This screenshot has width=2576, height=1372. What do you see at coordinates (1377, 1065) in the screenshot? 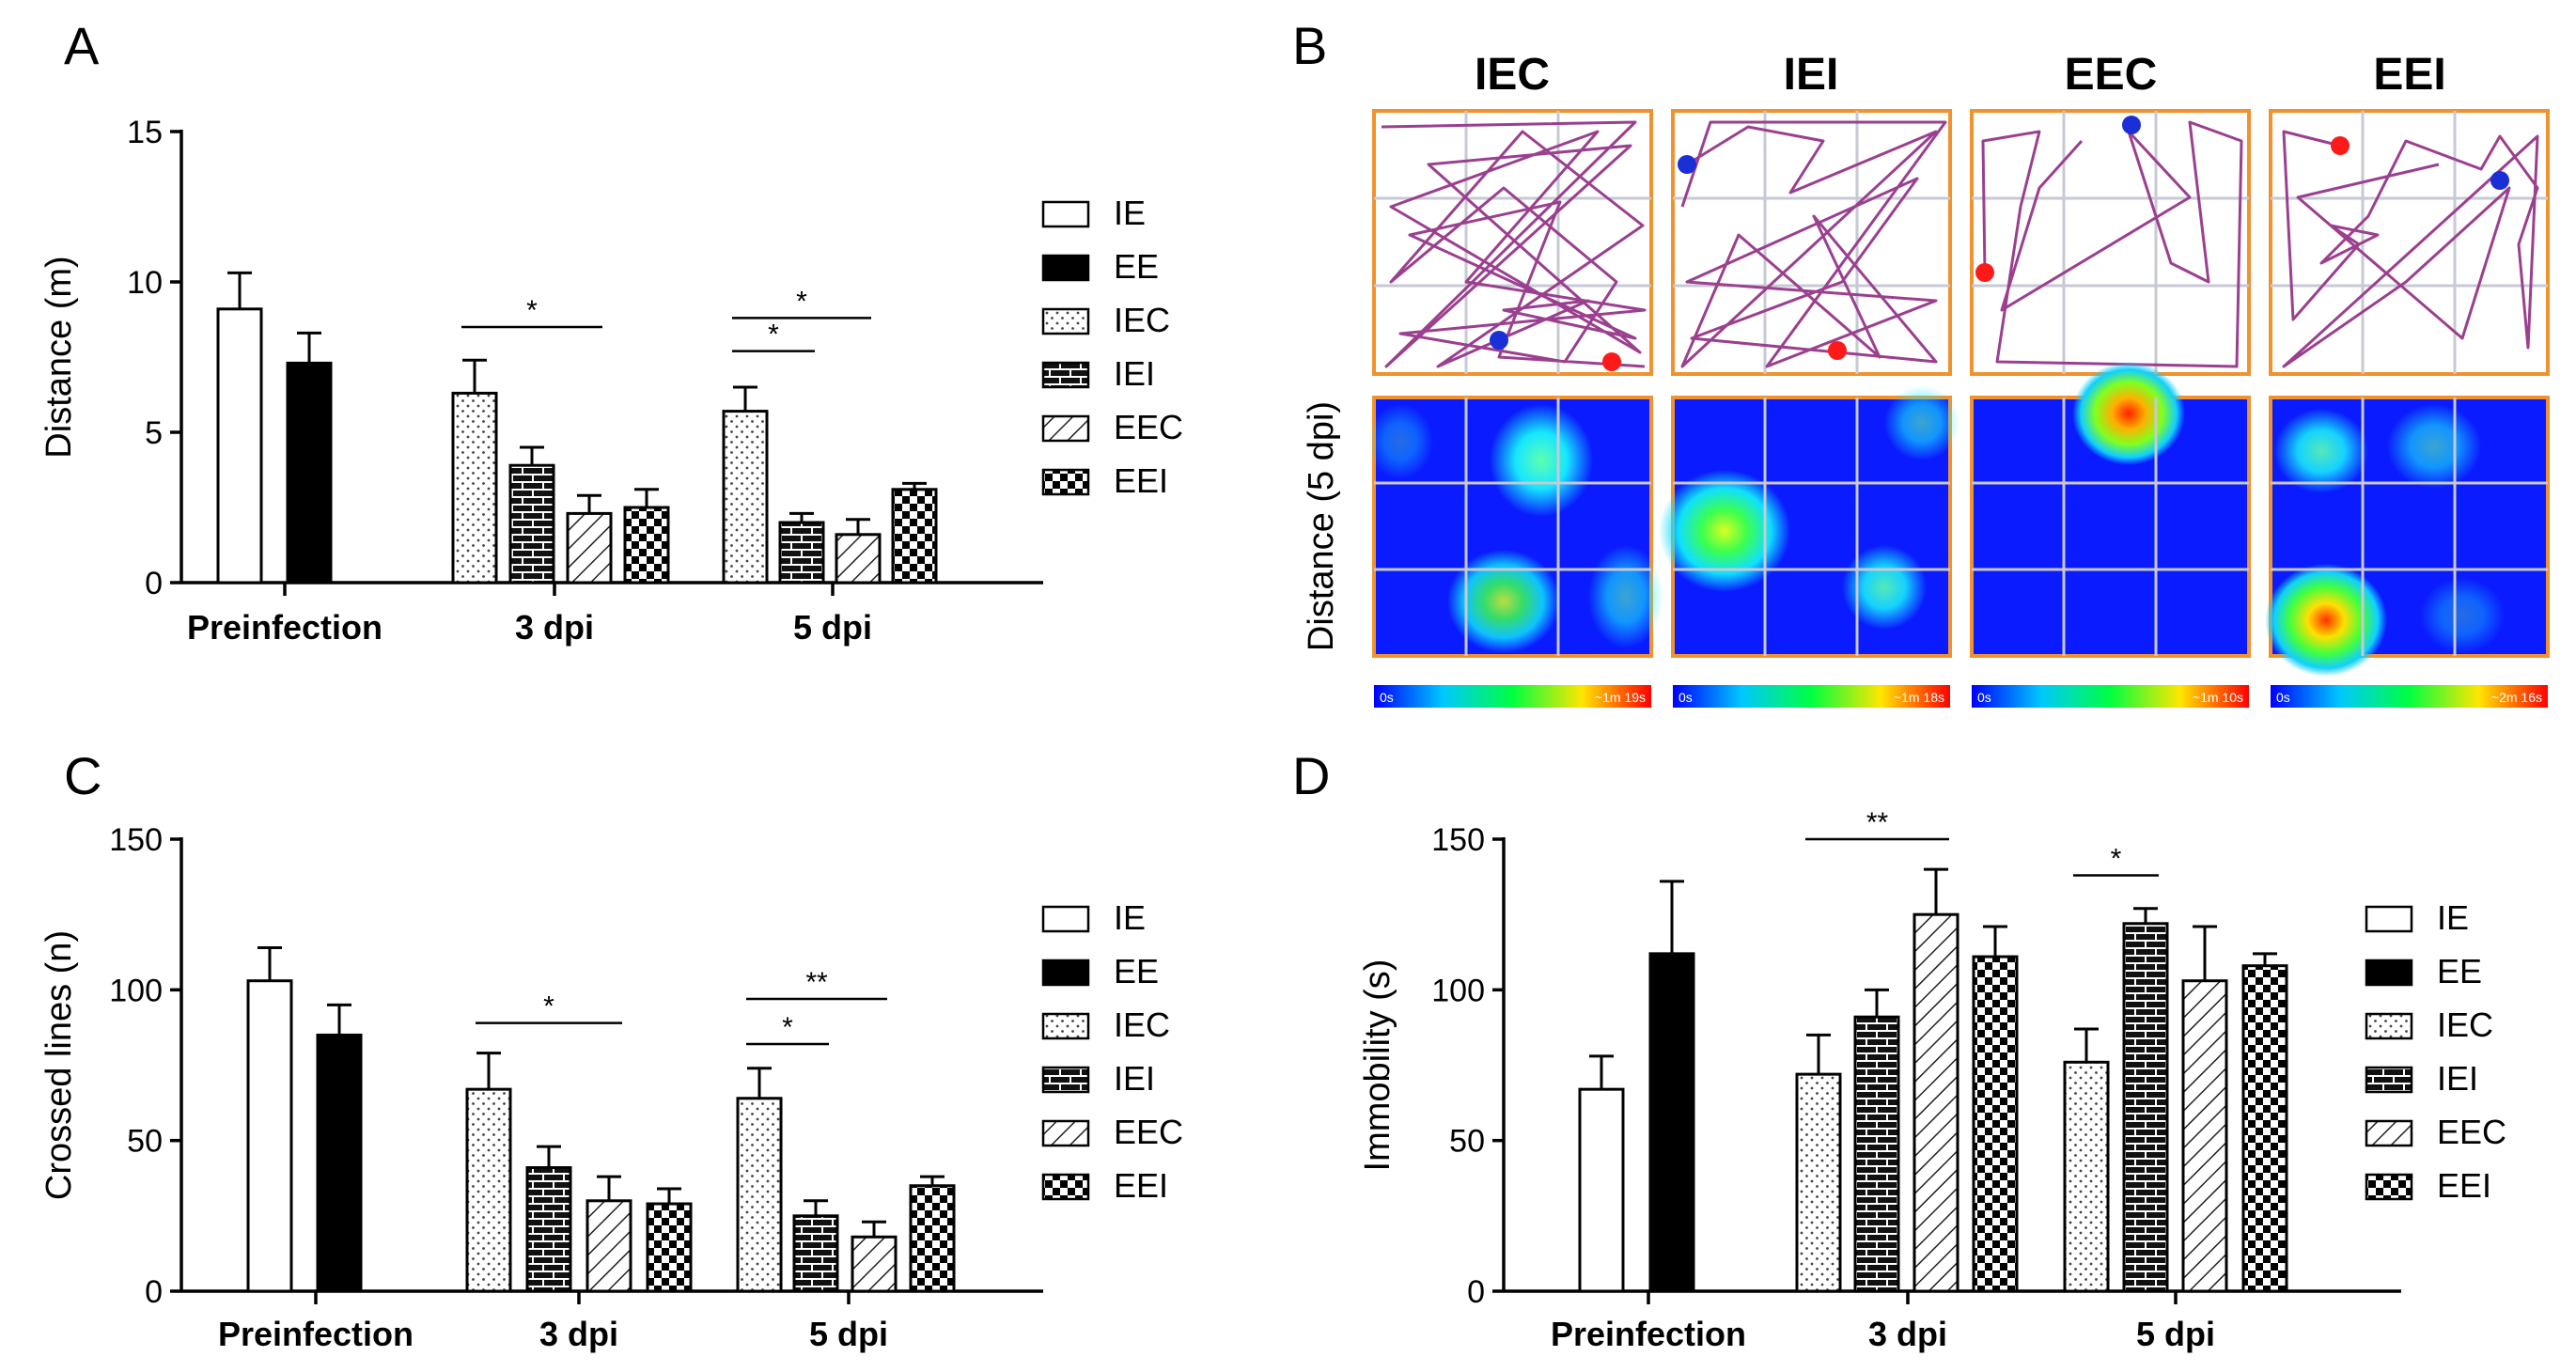
I see `y-axis-label: Immobility (s)` at bounding box center [1377, 1065].